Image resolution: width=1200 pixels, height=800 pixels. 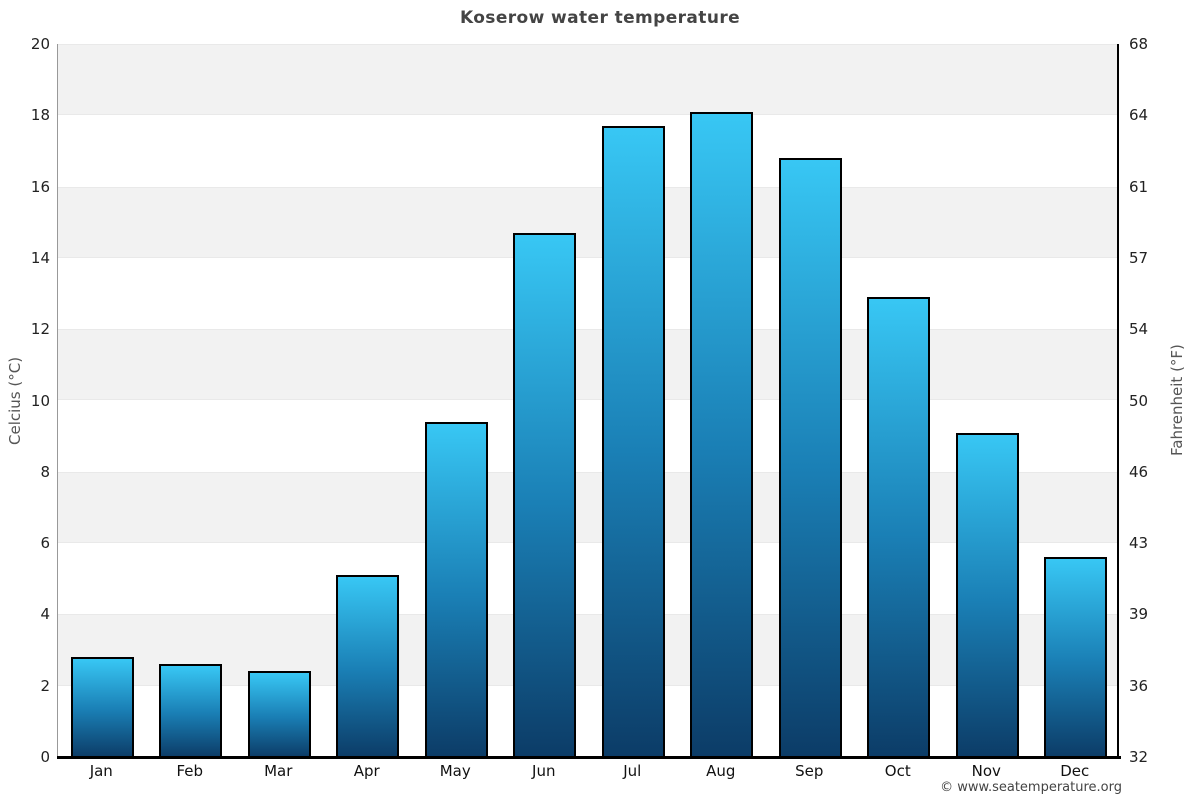 I want to click on bar-aug, so click(x=722, y=434).